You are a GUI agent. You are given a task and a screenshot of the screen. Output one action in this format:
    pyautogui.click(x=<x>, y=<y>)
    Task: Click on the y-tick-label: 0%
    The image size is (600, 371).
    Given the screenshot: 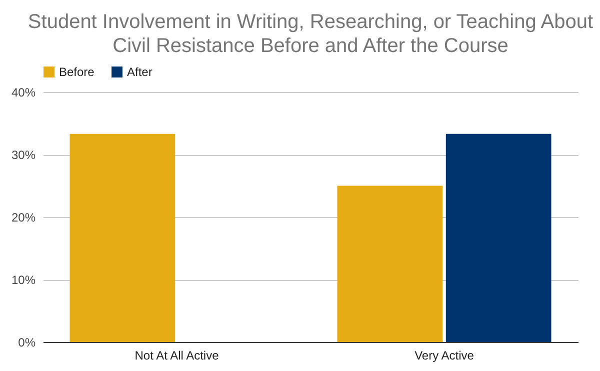 What is the action you would take?
    pyautogui.click(x=27, y=343)
    